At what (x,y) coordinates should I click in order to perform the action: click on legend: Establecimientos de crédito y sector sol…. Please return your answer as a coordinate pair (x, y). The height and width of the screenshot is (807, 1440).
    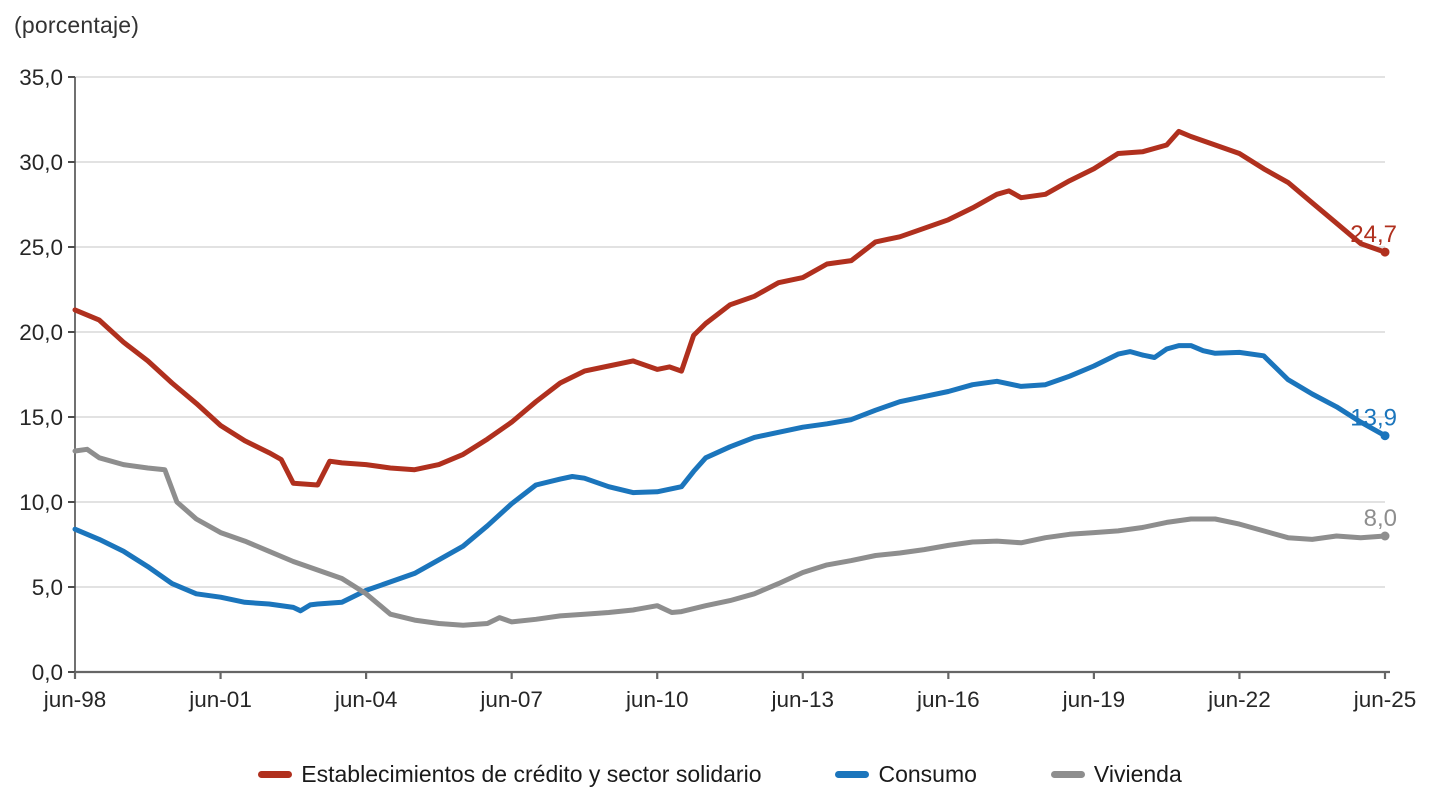
    Looking at the image, I should click on (720, 774).